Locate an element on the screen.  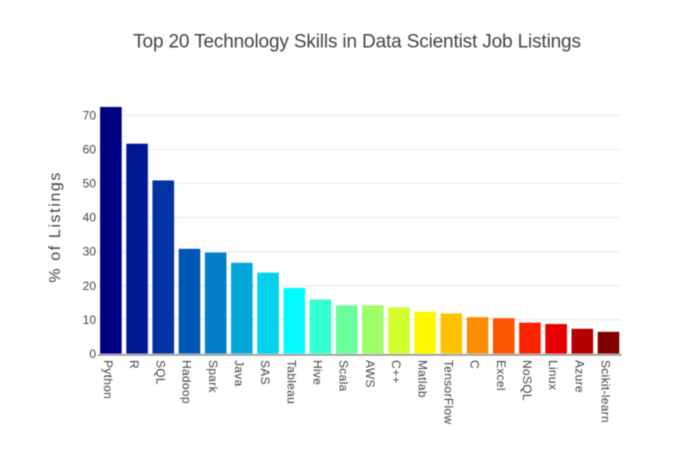
svg-text: Tableau is located at coordinates (291, 382).